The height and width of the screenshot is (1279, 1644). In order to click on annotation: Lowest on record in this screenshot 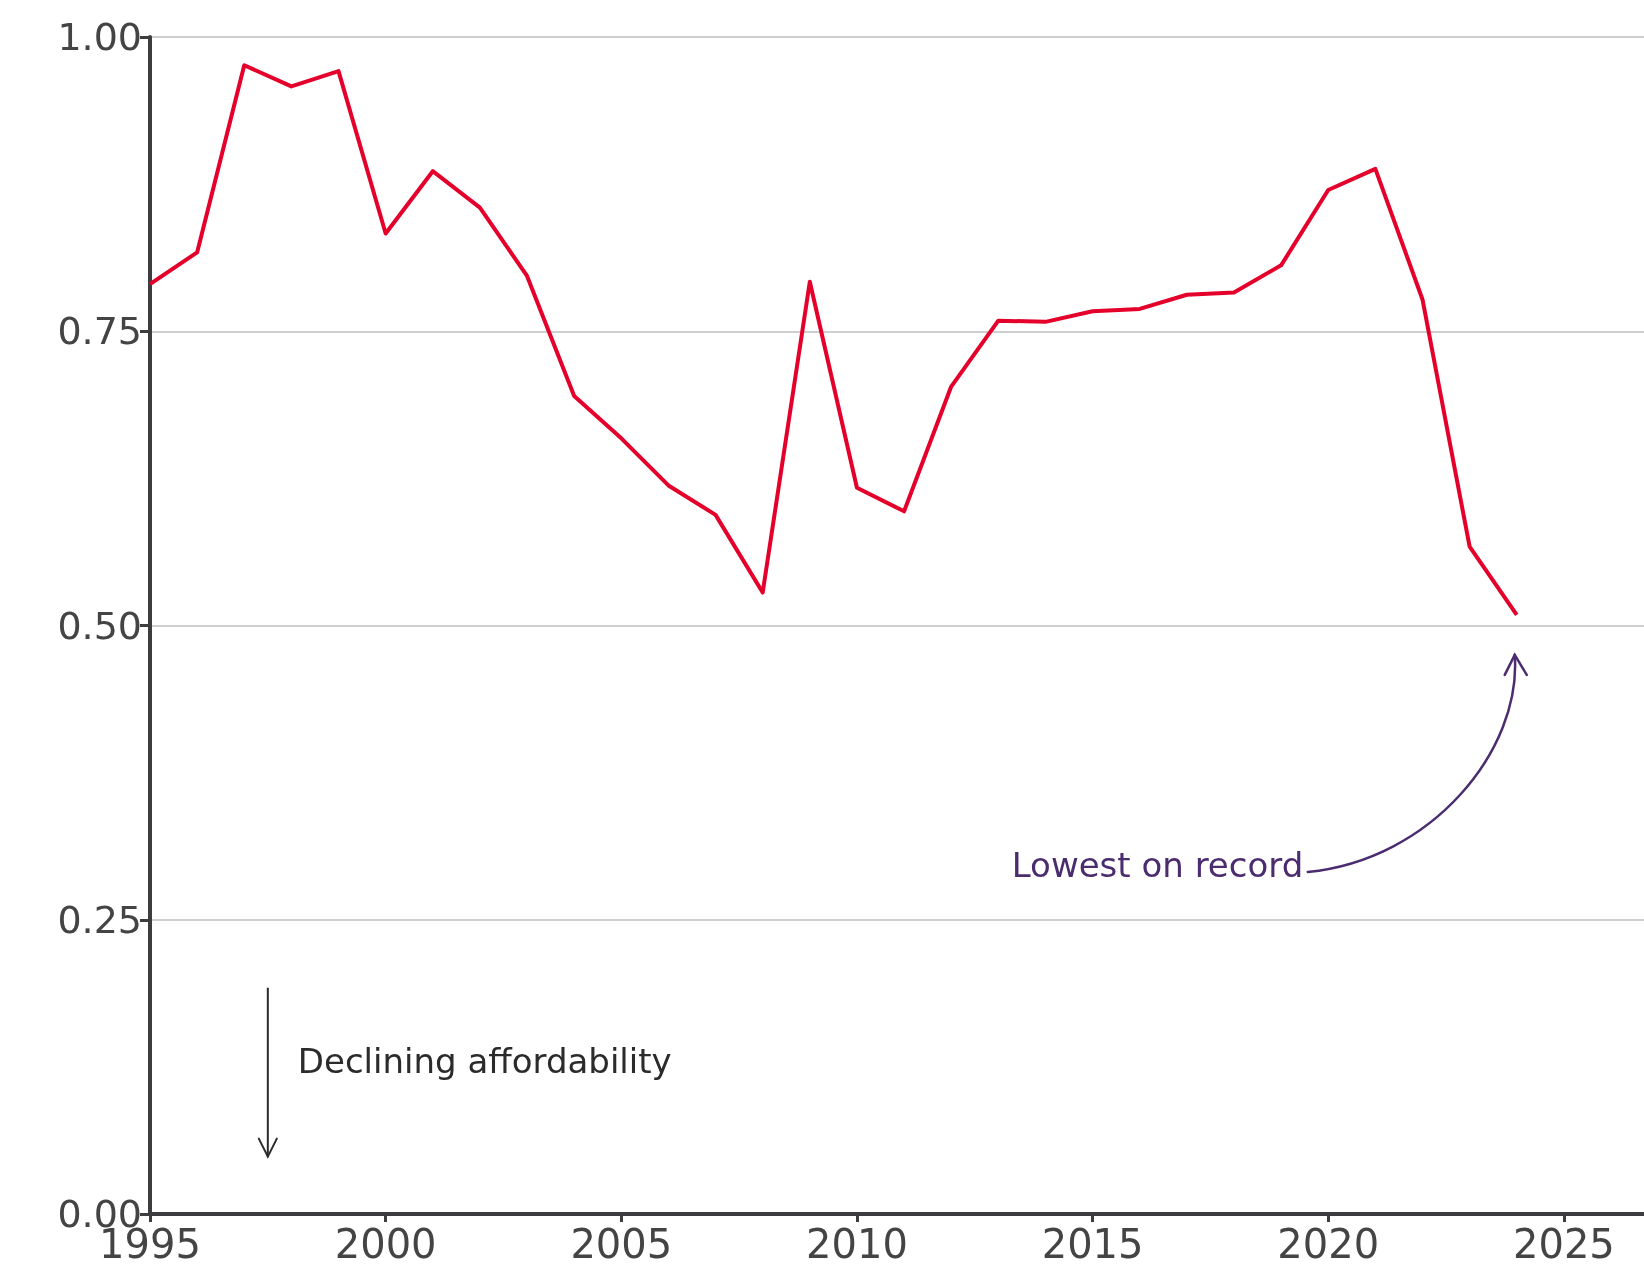, I will do `click(1157, 864)`.